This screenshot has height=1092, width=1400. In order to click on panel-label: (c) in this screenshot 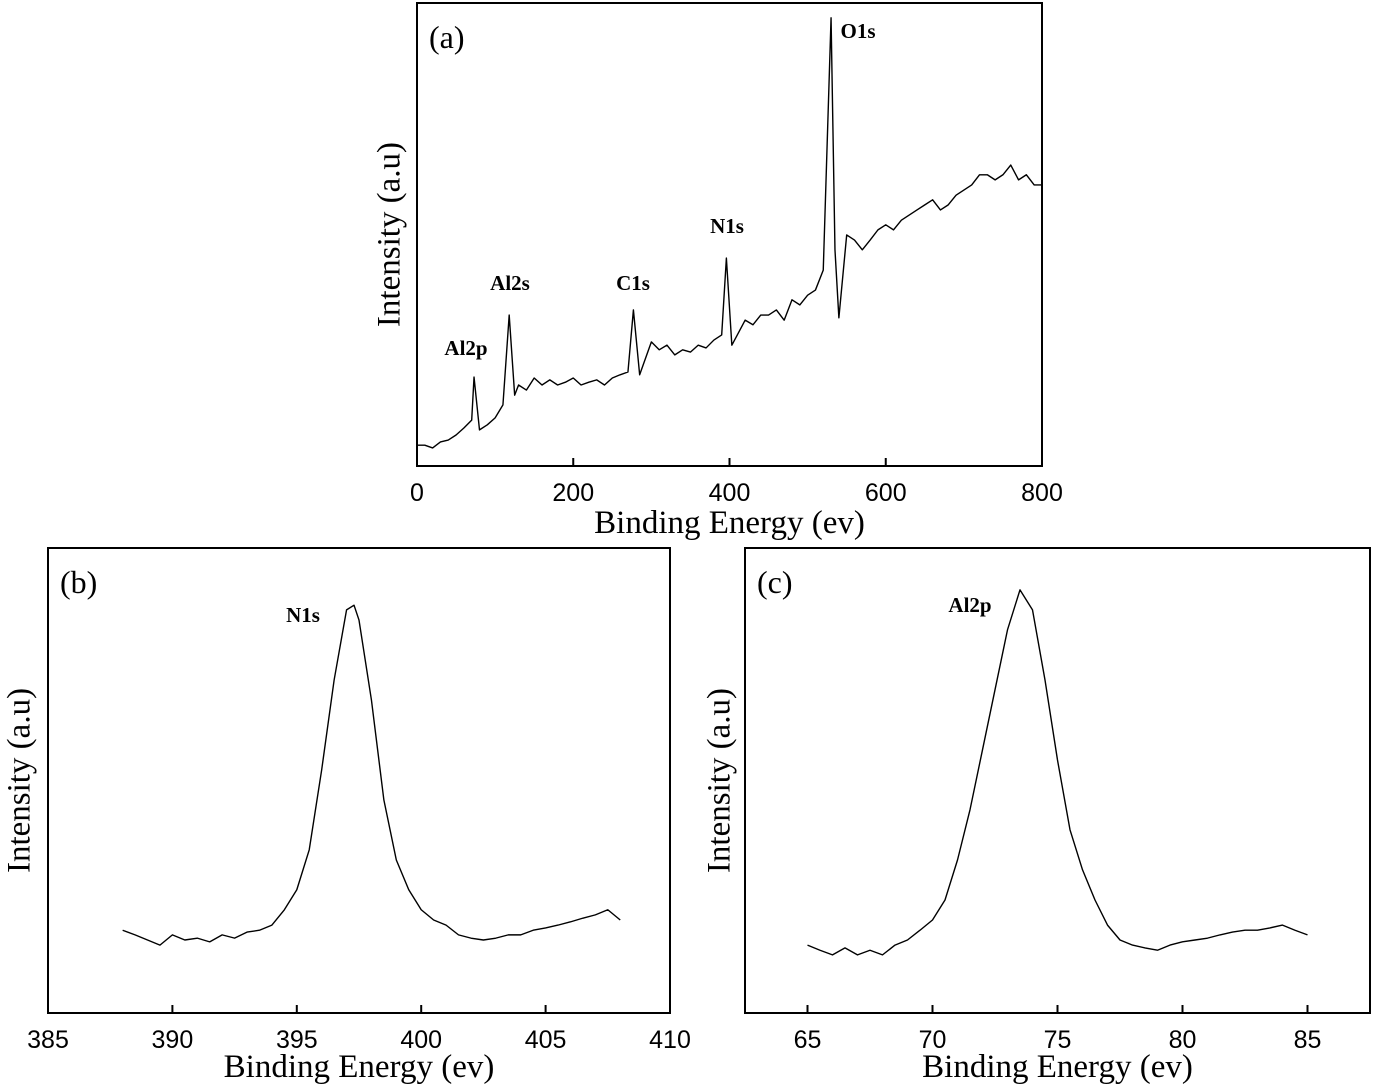, I will do `click(775, 582)`.